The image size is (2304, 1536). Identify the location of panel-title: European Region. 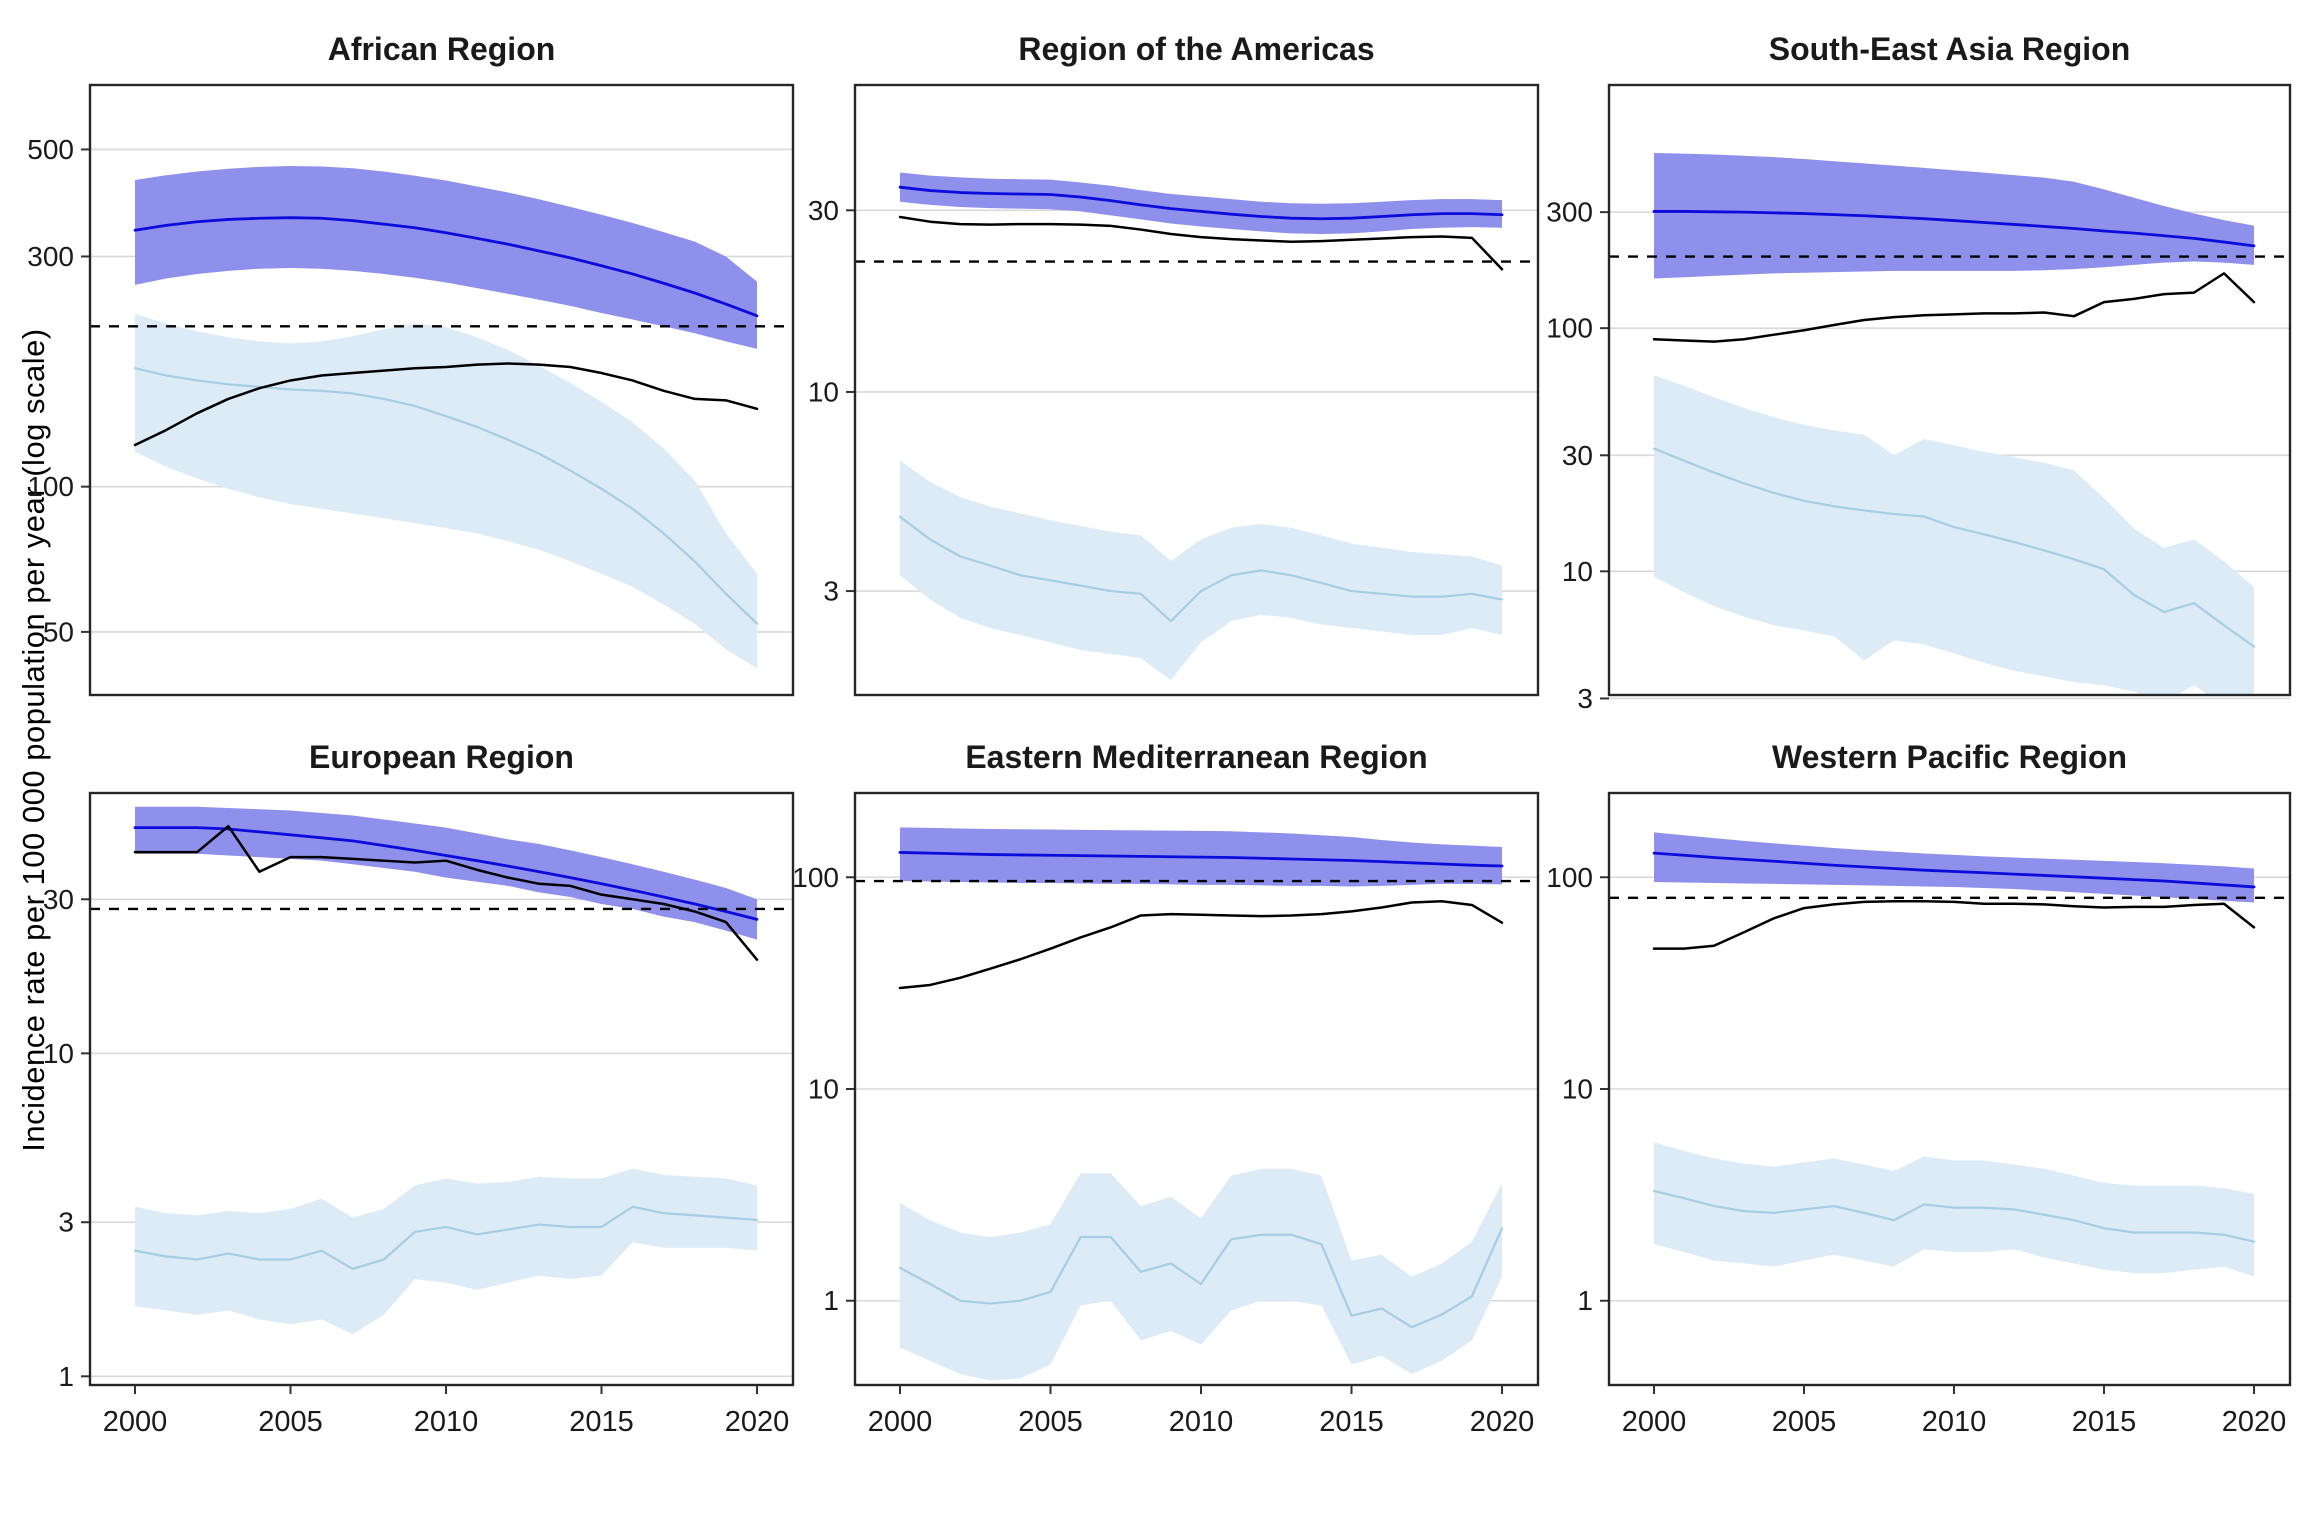
(441, 757).